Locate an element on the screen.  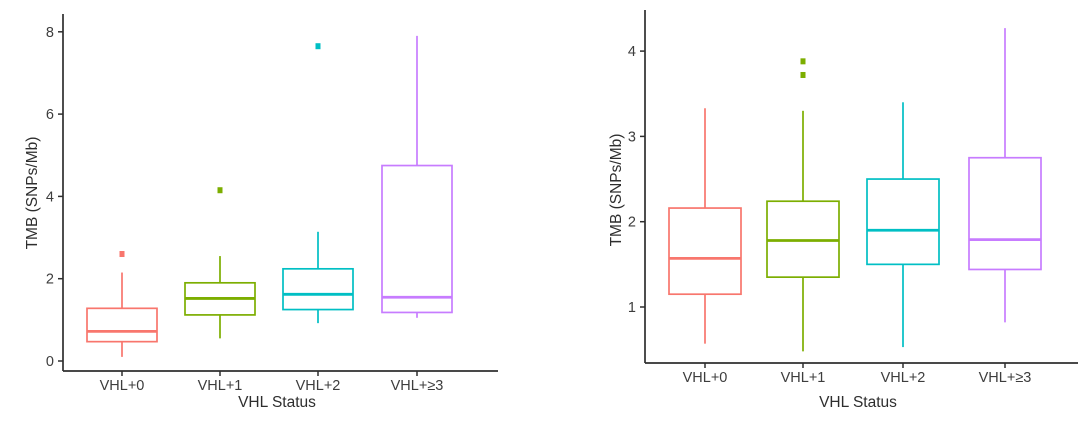
left-y-axis-title: TMB (SNPs/Mb) is located at coordinates (32, 193).